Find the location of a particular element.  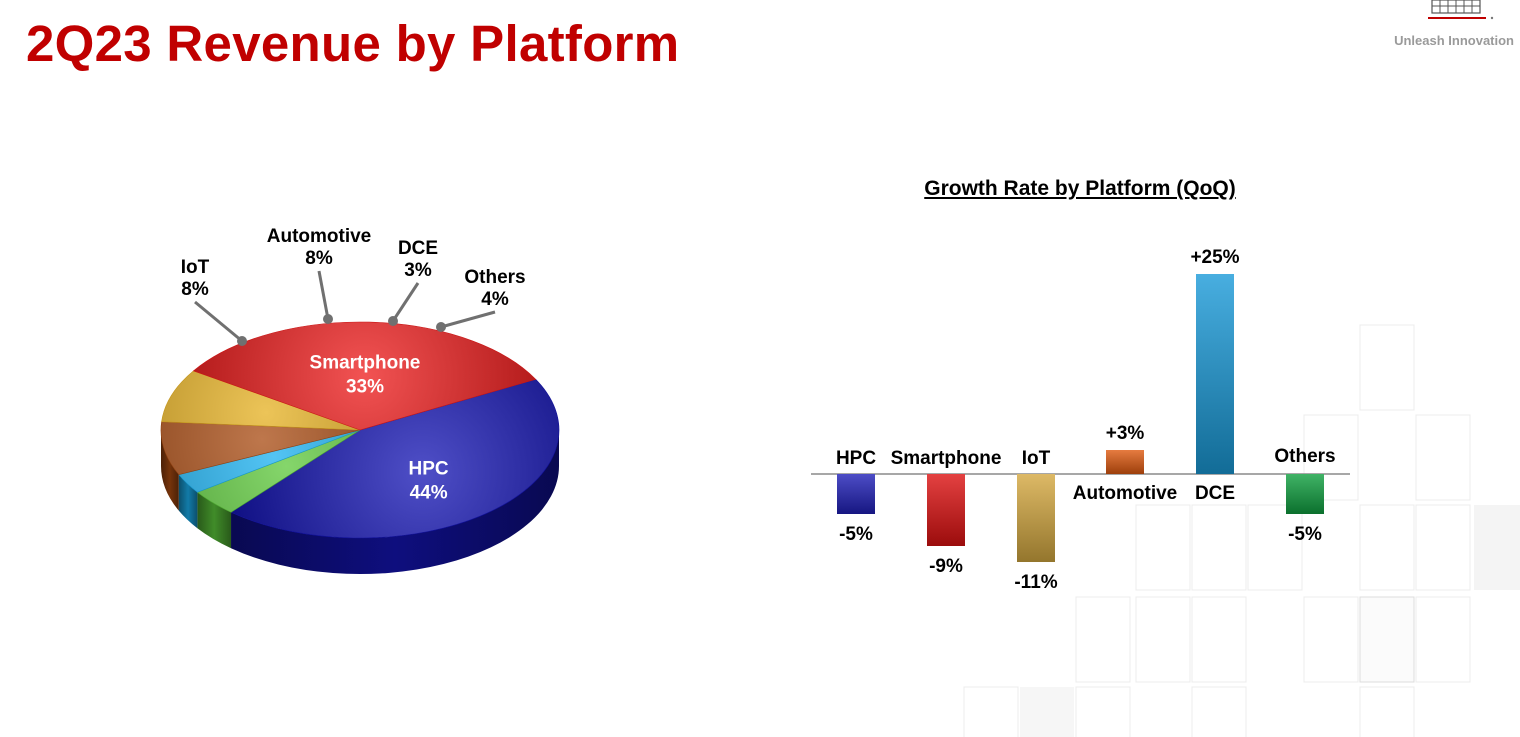

bar-value-dce: +25% is located at coordinates (1214, 257).